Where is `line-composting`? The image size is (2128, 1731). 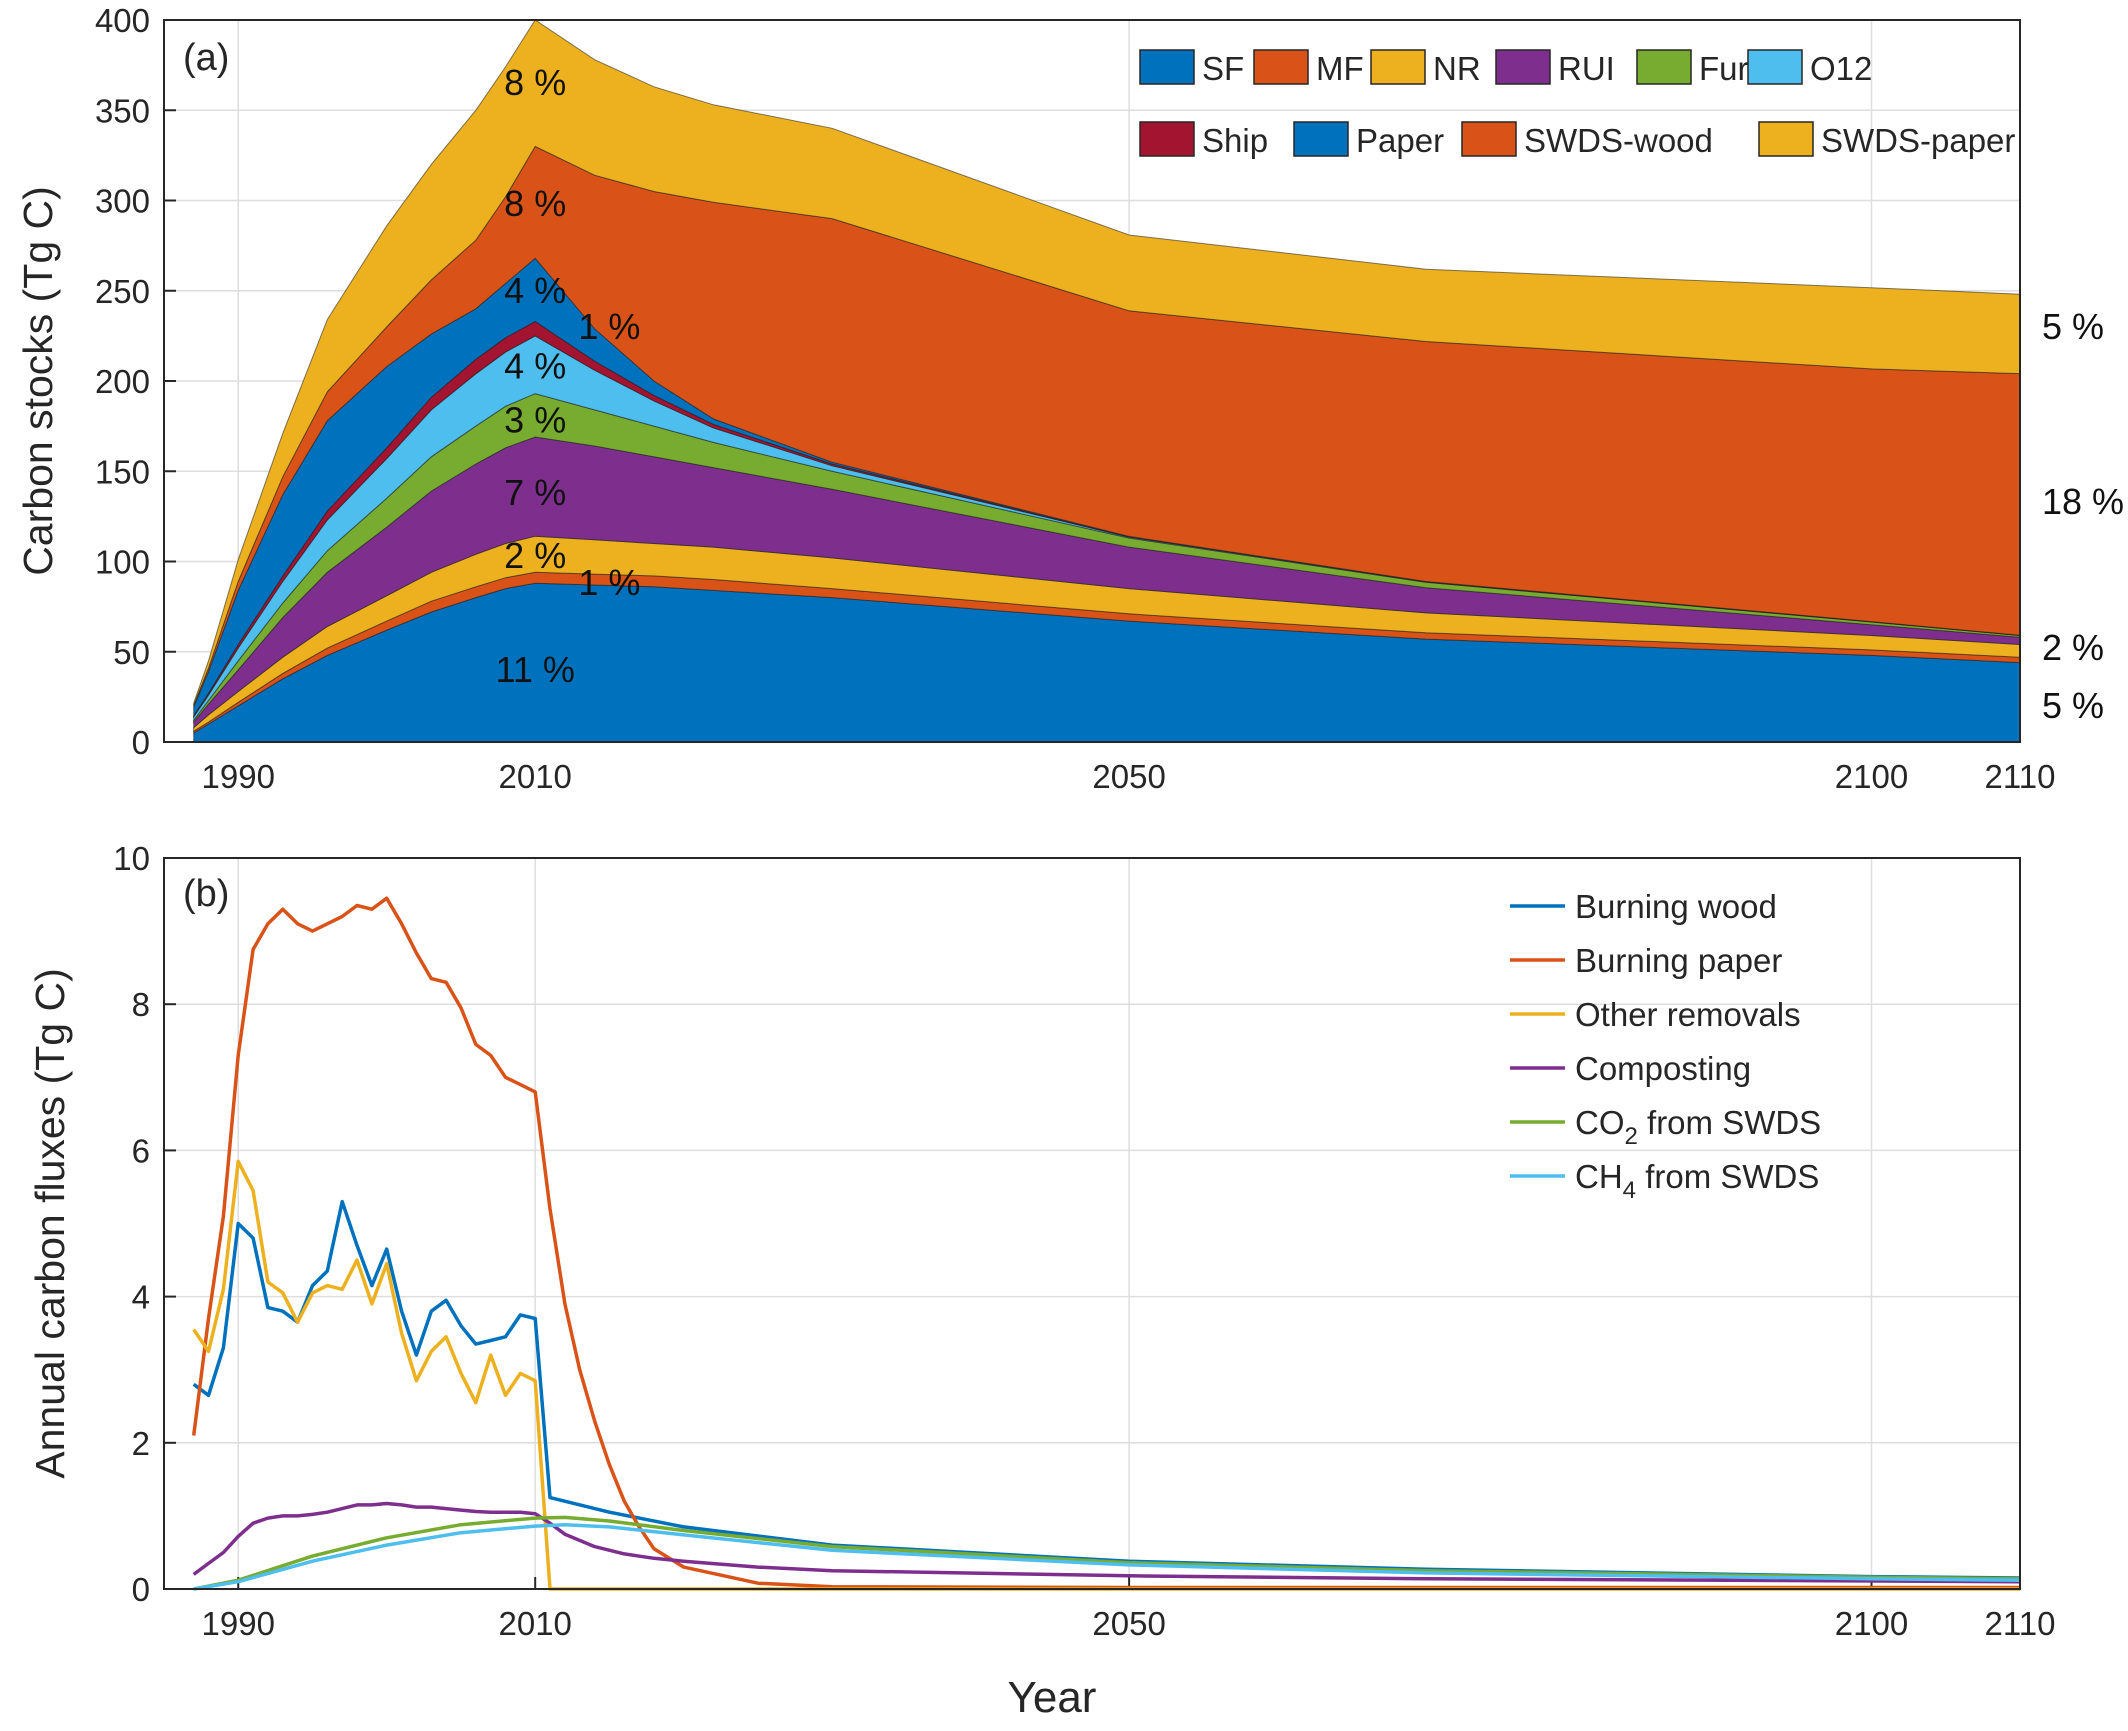 line-composting is located at coordinates (1106, 1542).